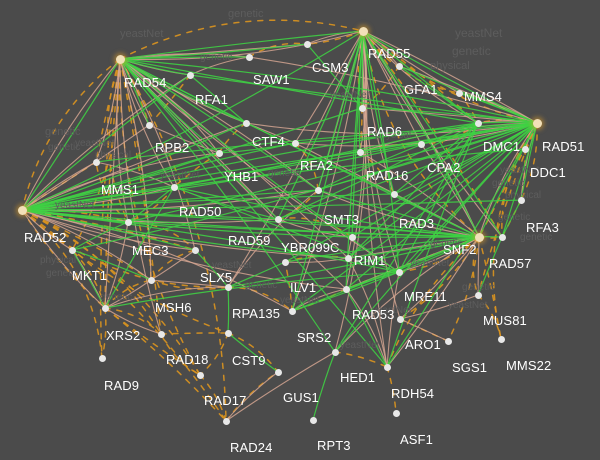 This screenshot has height=460, width=600. What do you see at coordinates (120, 59) in the screenshot?
I see `gene-node-rad54` at bounding box center [120, 59].